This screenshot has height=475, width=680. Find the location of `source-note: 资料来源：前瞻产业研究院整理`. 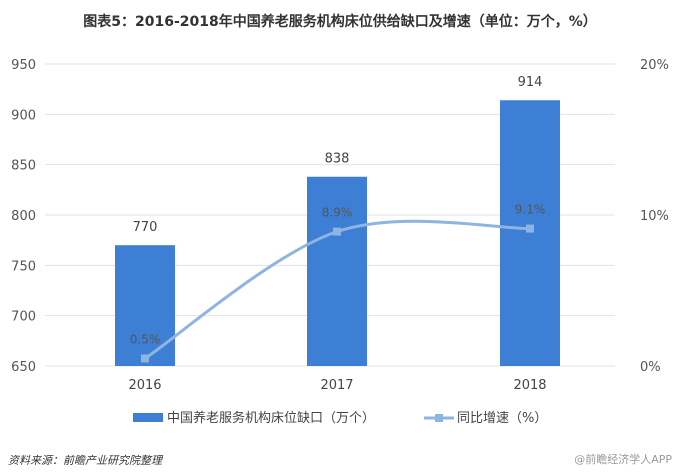

source-note: 资料来源：前瞻产业研究院整理 is located at coordinates (85, 460).